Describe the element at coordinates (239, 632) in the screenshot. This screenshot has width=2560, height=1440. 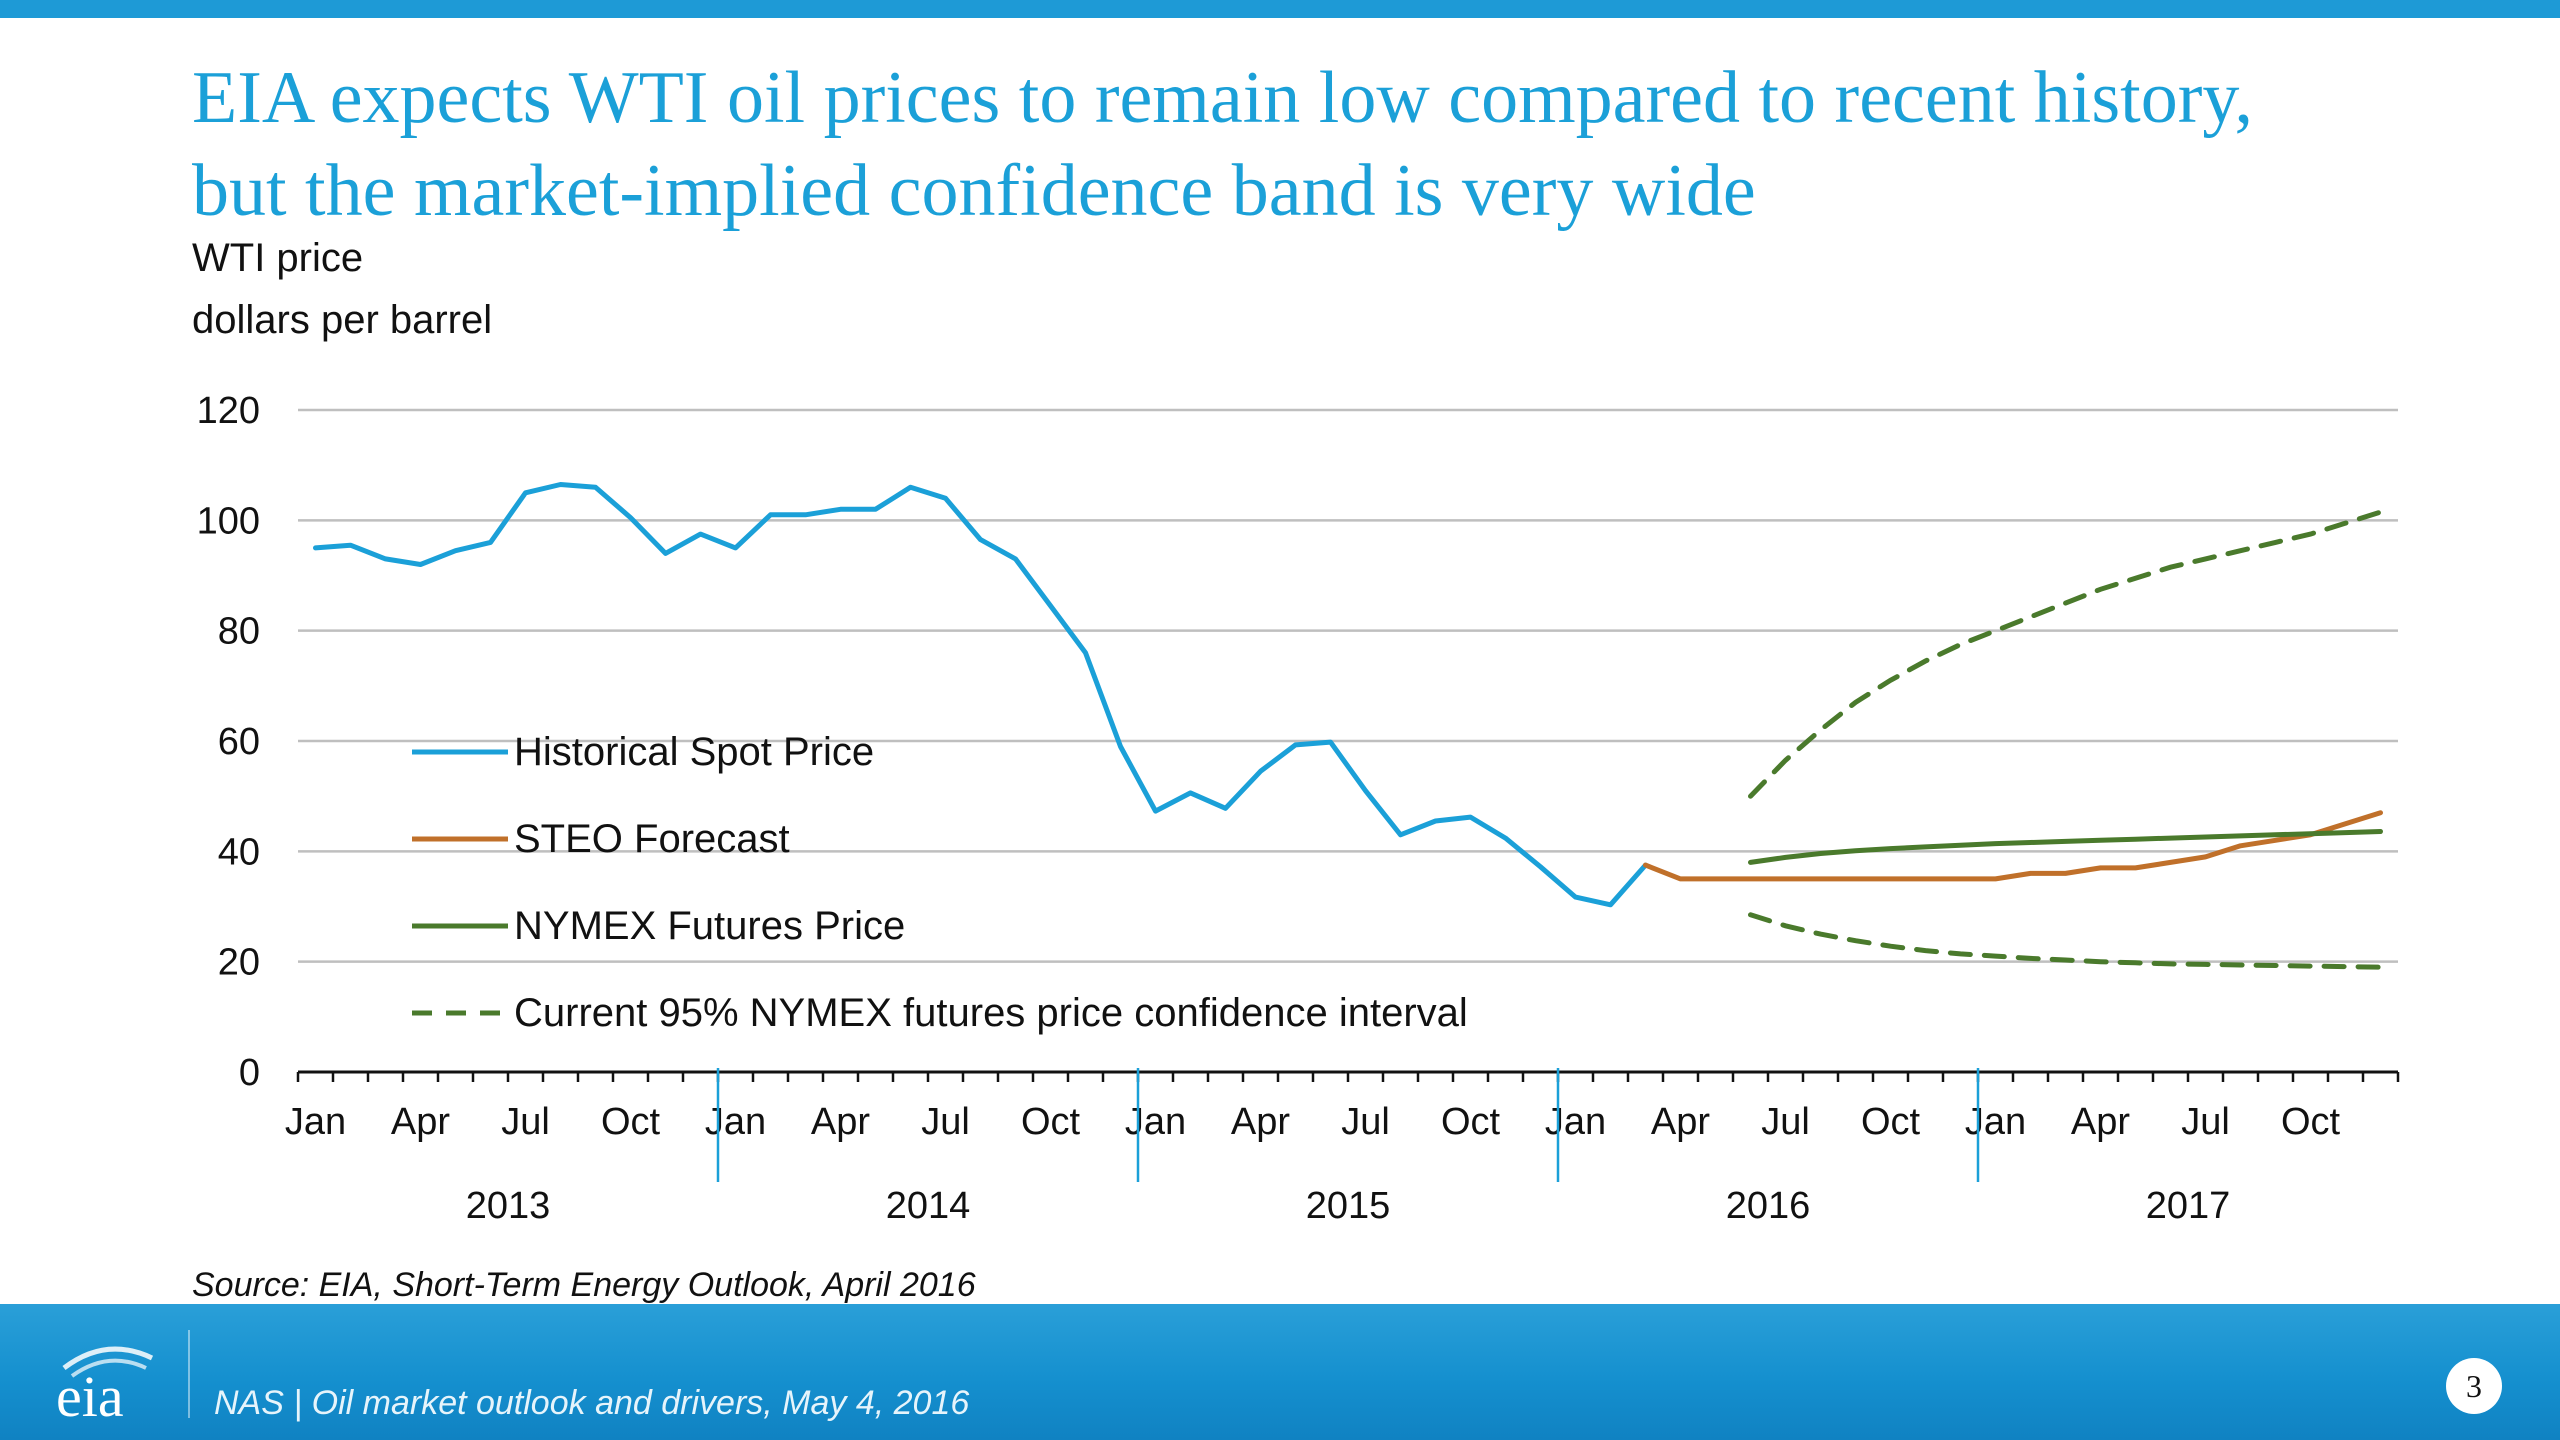
I see `y-tick-label: 80` at that location.